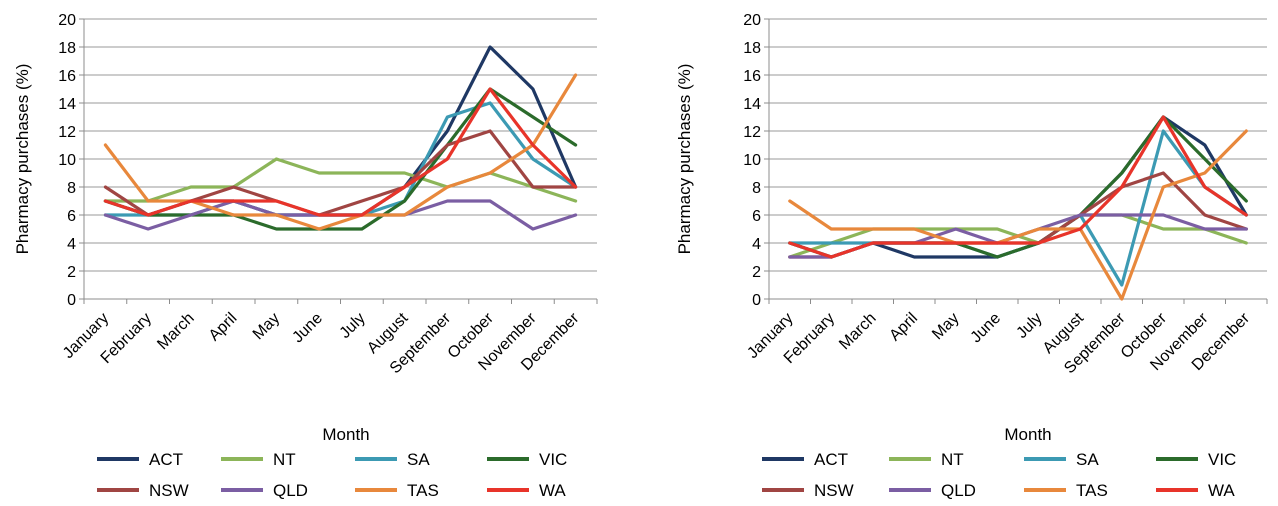 This screenshot has height=506, width=1278. What do you see at coordinates (340, 180) in the screenshot?
I see `series-line-nt` at bounding box center [340, 180].